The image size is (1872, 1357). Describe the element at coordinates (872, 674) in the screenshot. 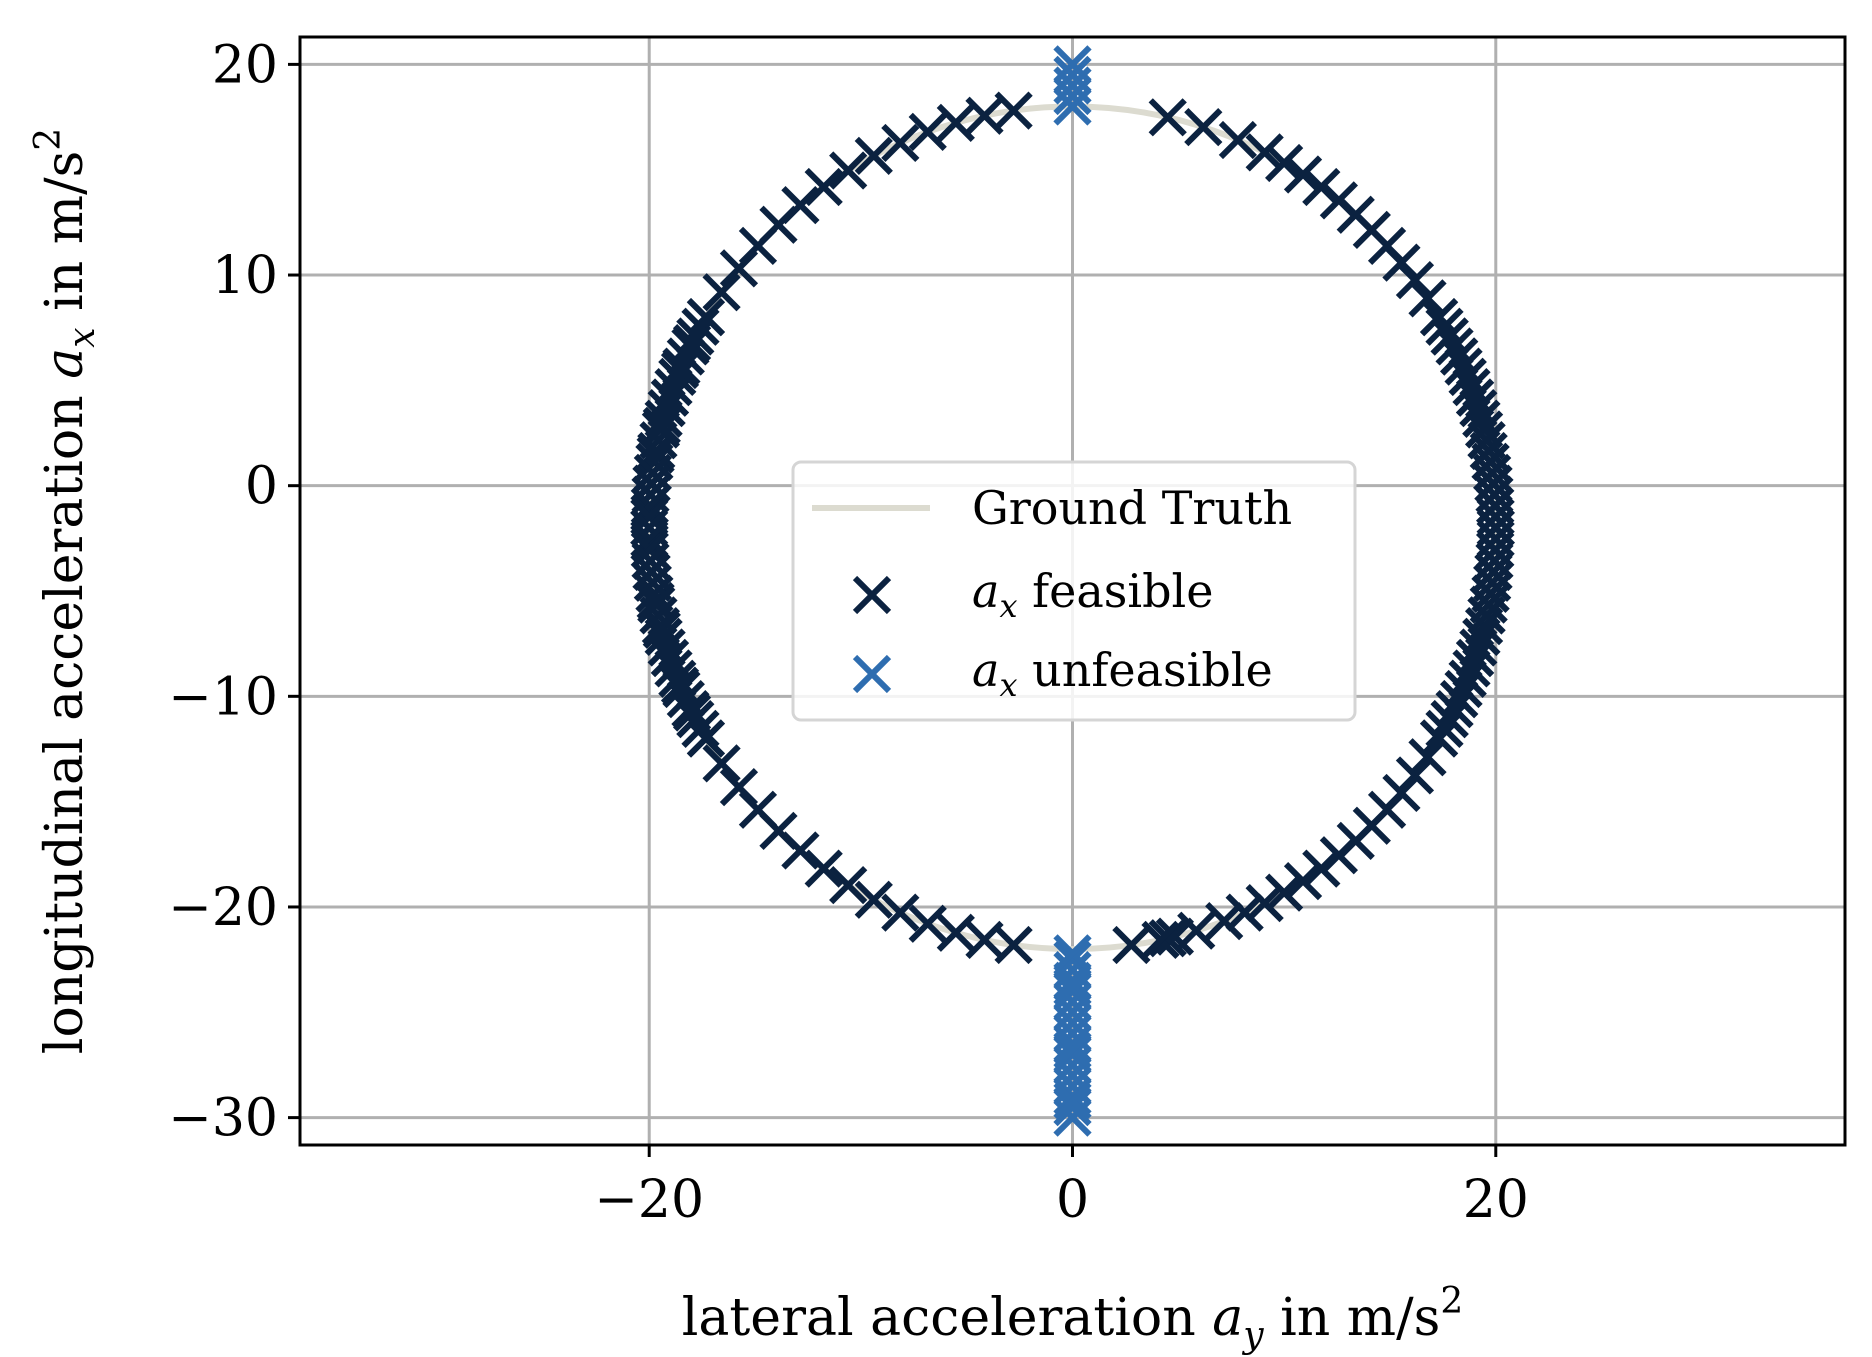

I see `legend-unfeasible-swatch` at that location.